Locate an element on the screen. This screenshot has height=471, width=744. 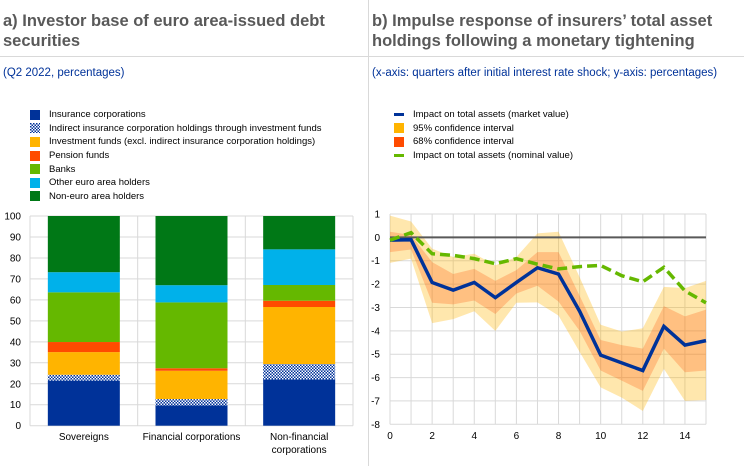
y-tick-label: 1 is located at coordinates (377, 215).